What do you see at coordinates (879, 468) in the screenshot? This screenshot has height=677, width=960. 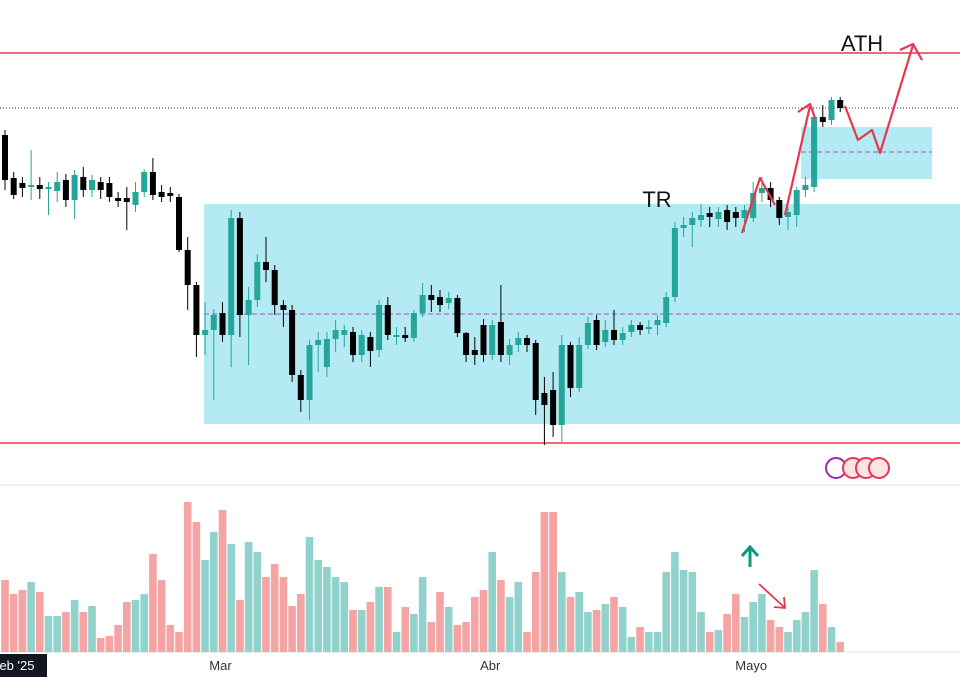 I see `icon` at bounding box center [879, 468].